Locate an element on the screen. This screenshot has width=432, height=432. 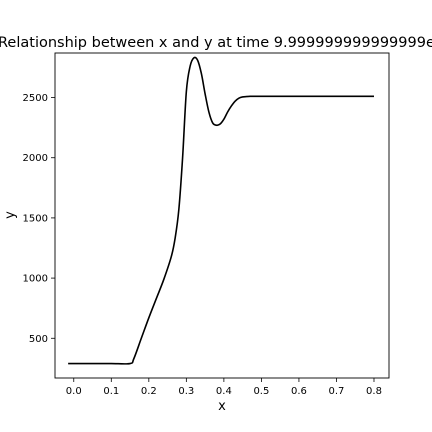
y-tick-label: 2500 is located at coordinates (35, 98).